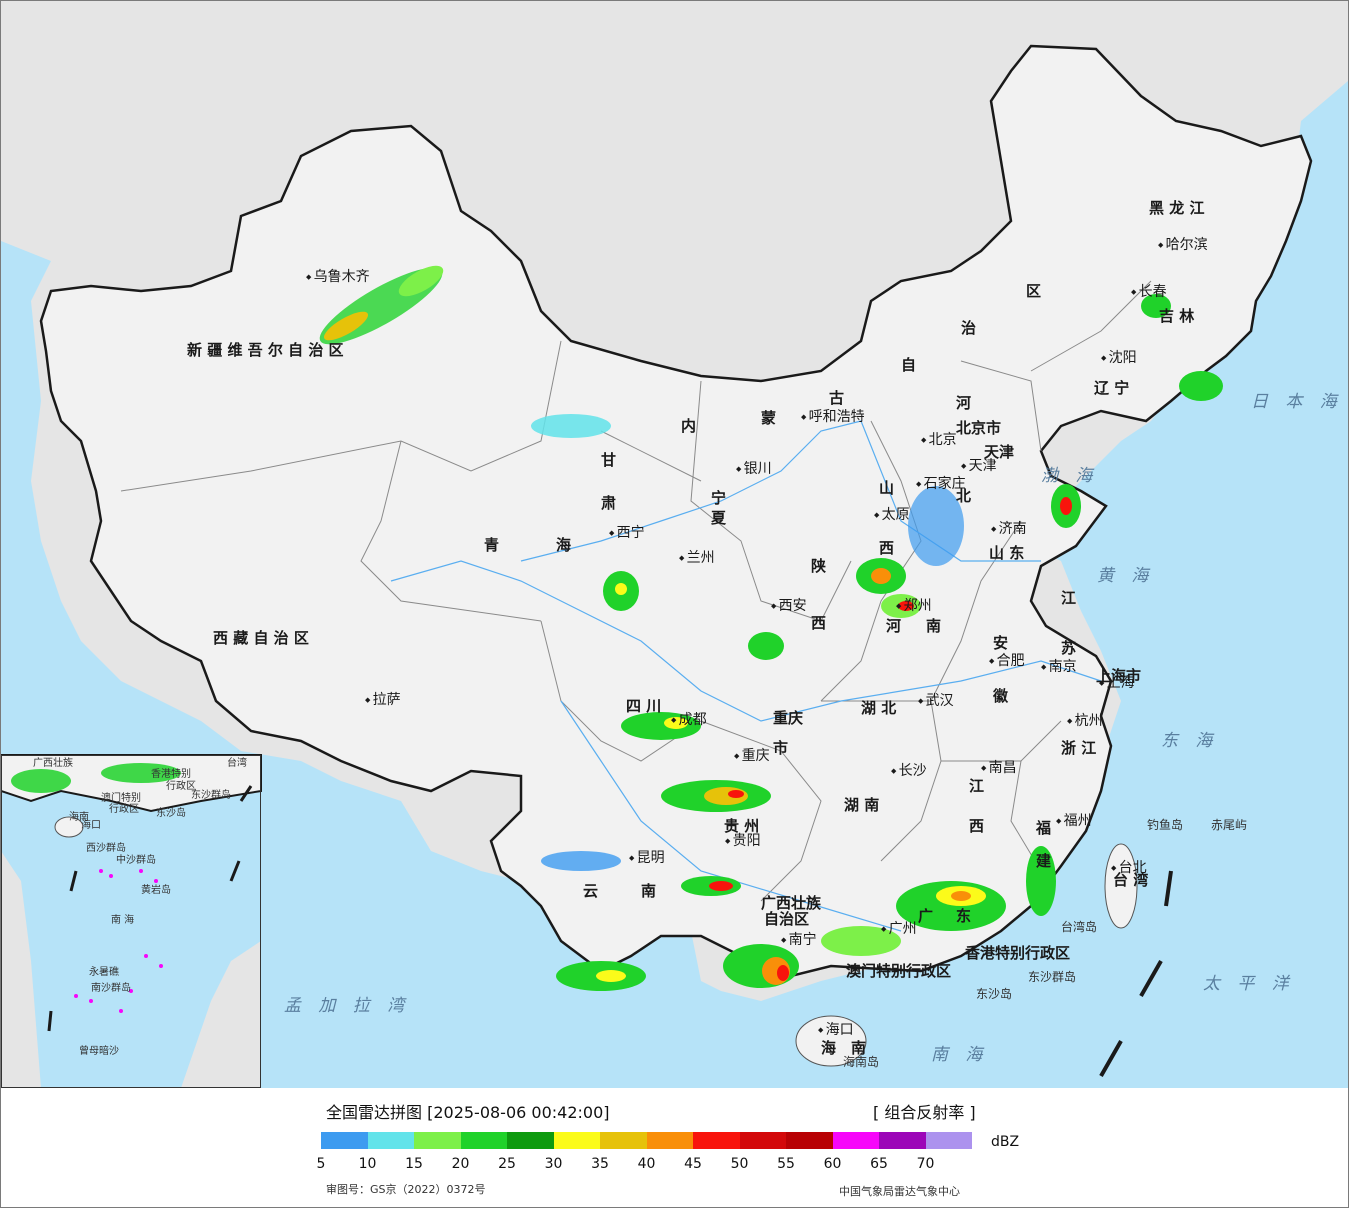 The image size is (1349, 1208). Describe the element at coordinates (836, 1030) in the screenshot. I see `city-label: 海口` at that location.